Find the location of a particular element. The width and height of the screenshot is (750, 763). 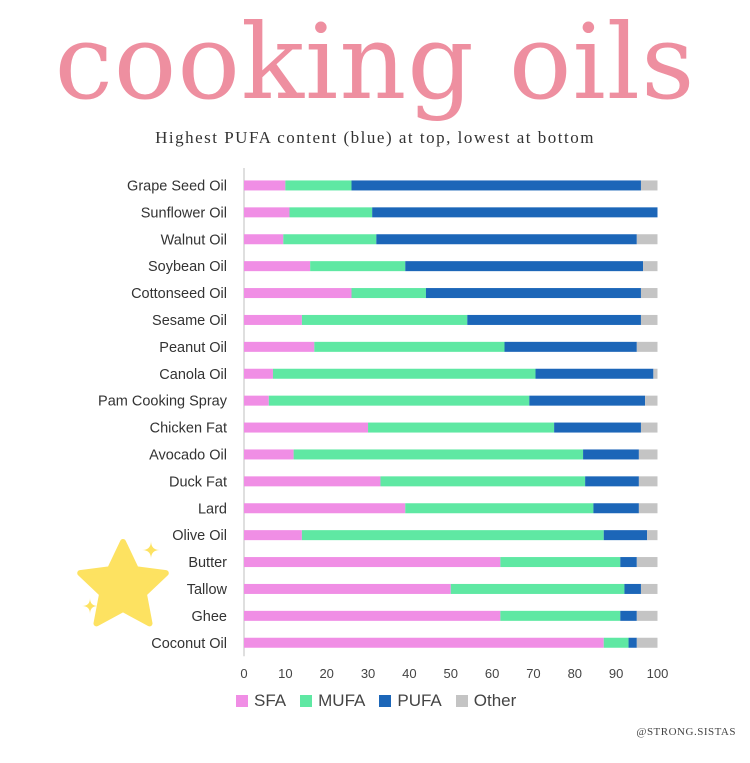

x-tick-label: 40 is located at coordinates (409, 673).